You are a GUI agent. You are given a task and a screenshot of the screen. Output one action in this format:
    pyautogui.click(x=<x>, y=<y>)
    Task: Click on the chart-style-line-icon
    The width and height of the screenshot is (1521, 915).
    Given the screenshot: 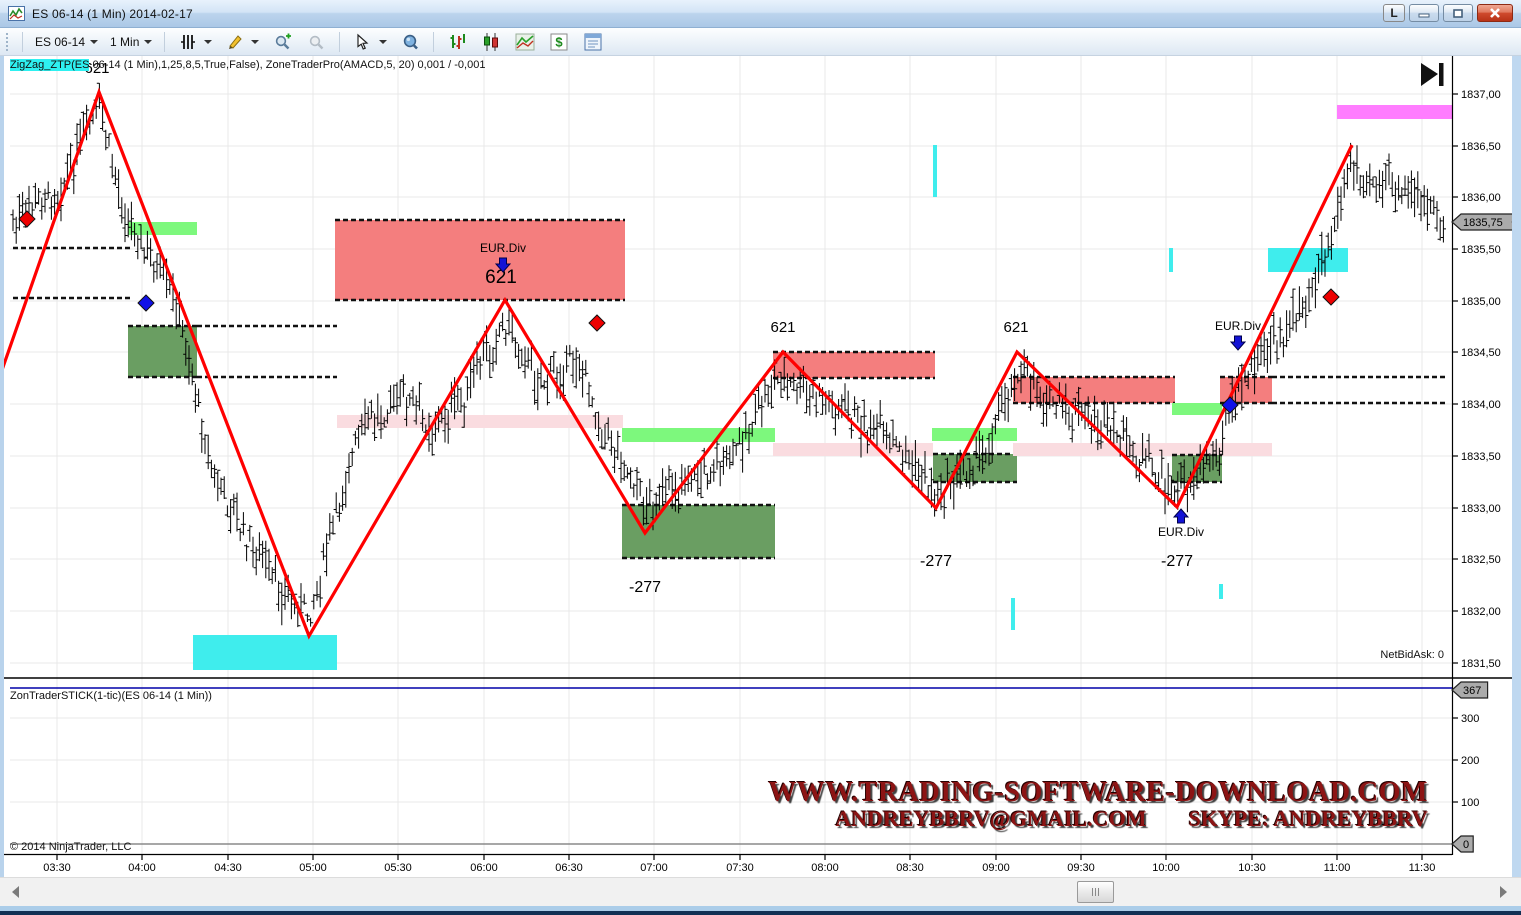 What is the action you would take?
    pyautogui.click(x=525, y=42)
    